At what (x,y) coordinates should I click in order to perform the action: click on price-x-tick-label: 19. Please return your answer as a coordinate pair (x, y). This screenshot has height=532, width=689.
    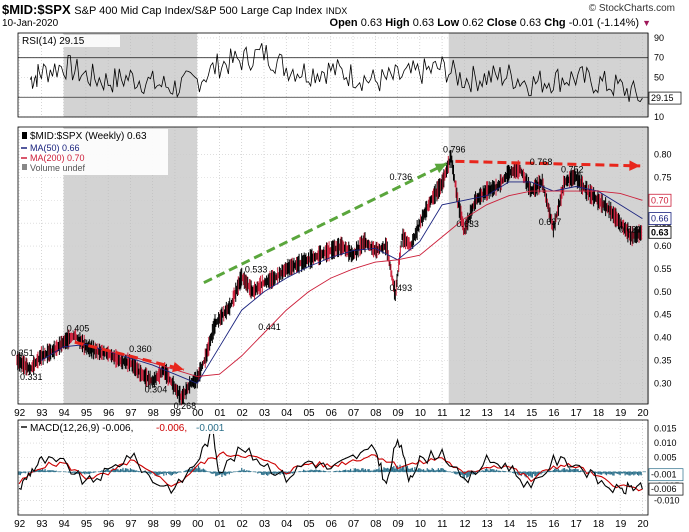
    Looking at the image, I should click on (621, 413).